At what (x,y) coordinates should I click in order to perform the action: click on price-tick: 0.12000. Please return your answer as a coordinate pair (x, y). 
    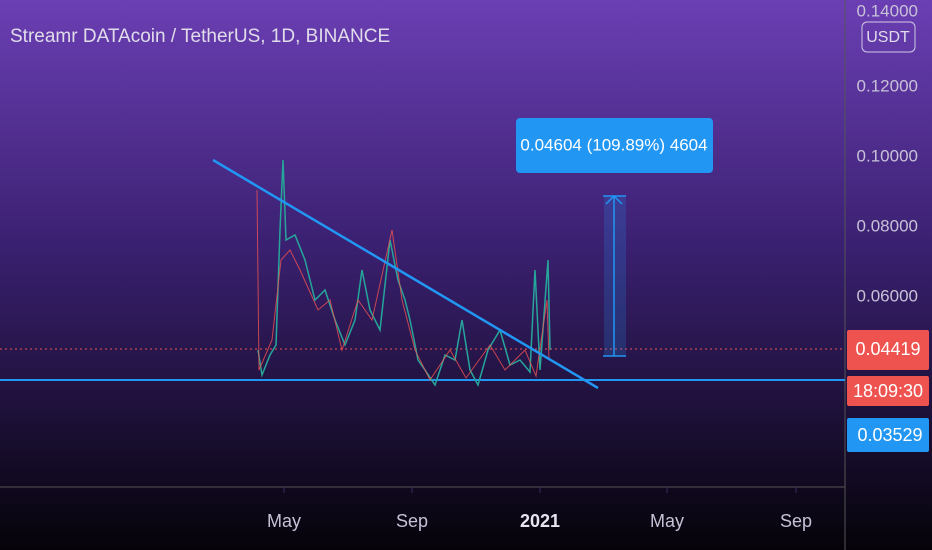
    Looking at the image, I should click on (887, 85).